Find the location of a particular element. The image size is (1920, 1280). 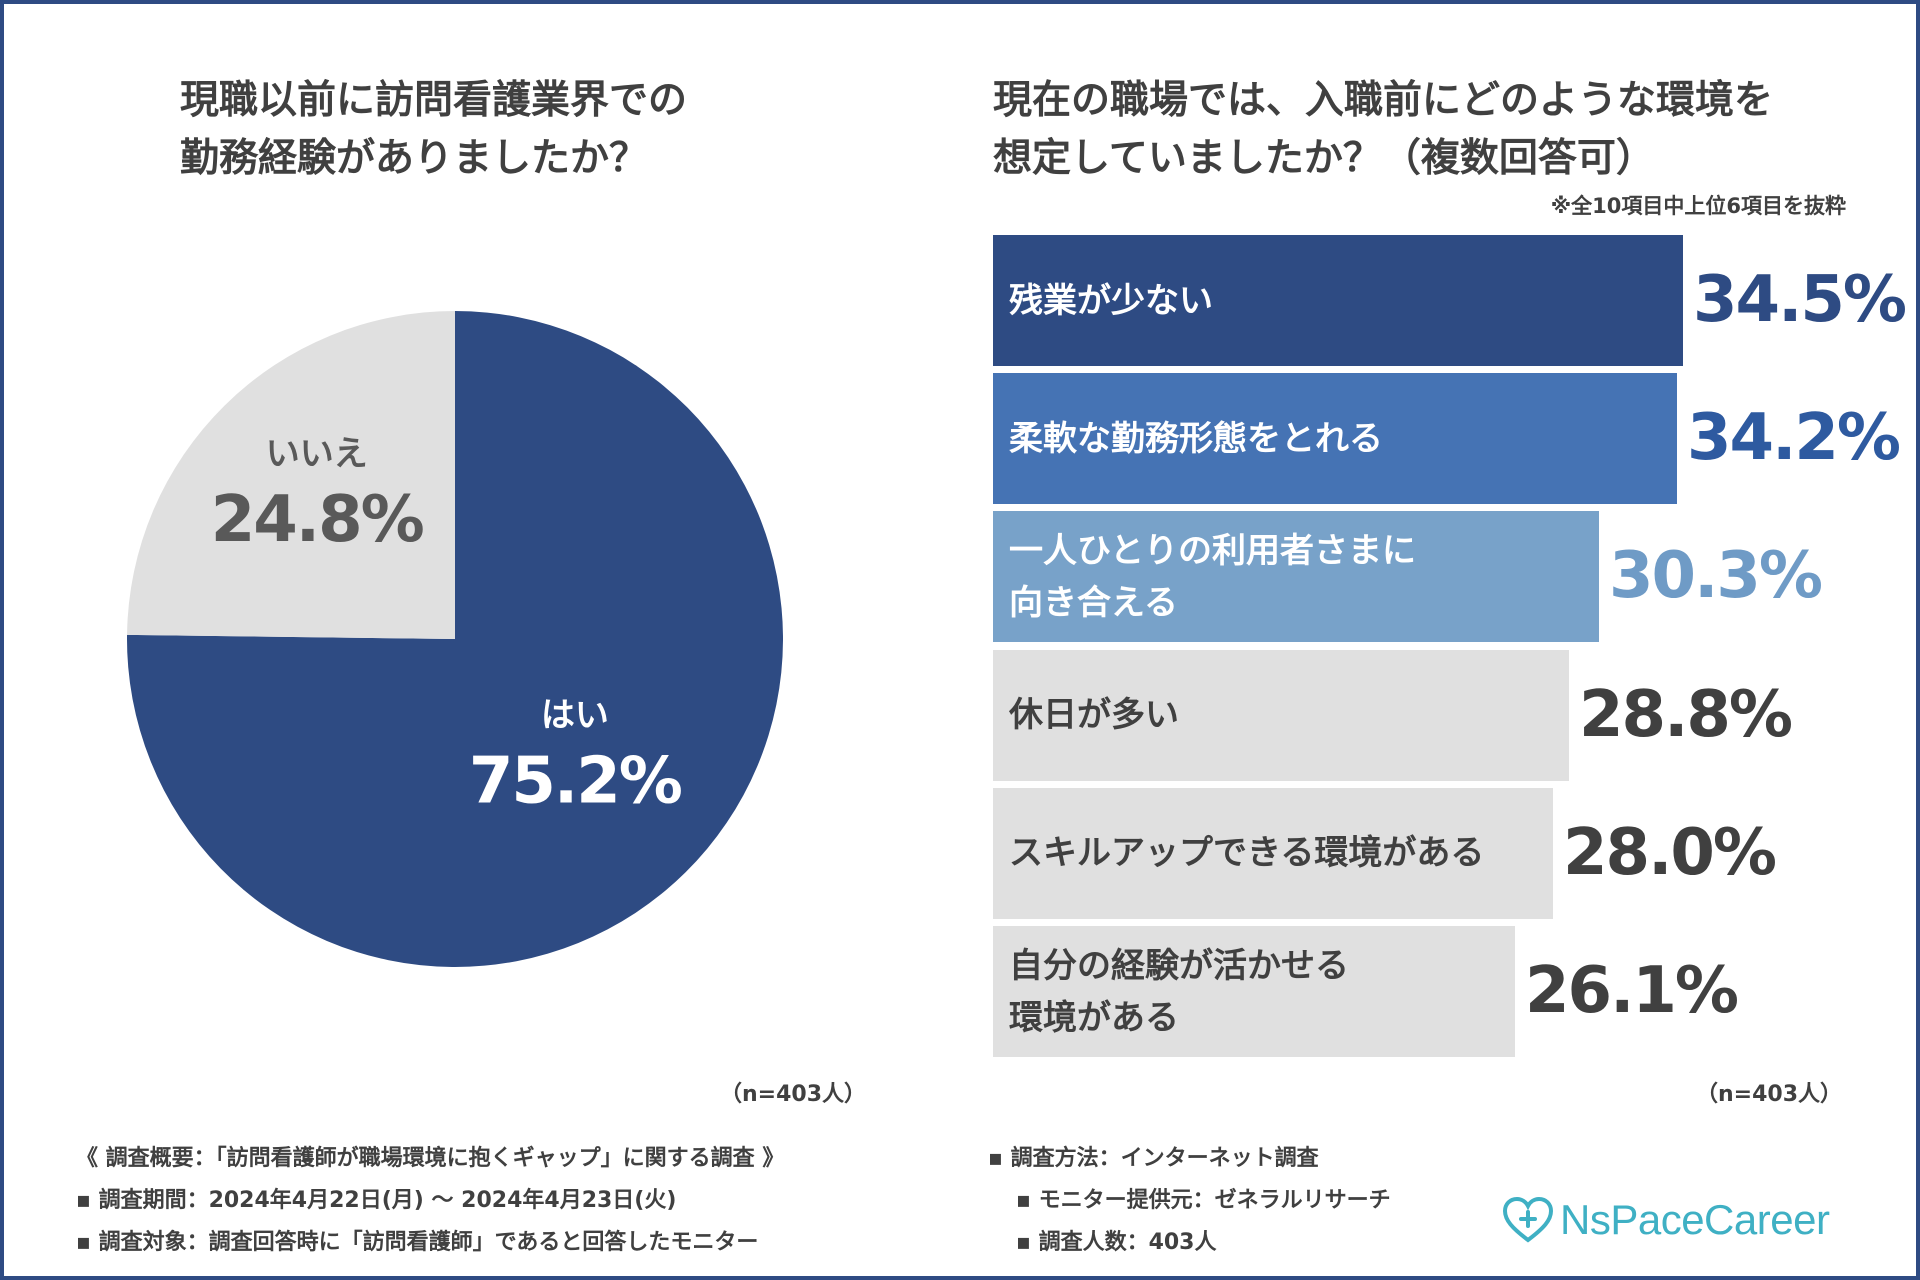

bar-value-label: 28.0% is located at coordinates (1670, 852).